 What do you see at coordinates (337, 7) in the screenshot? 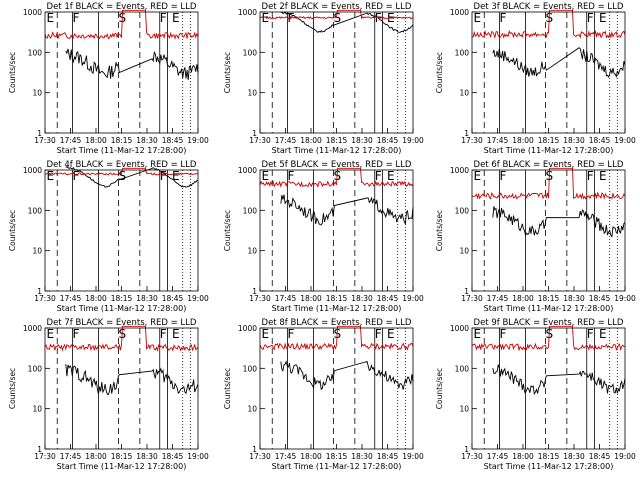
I see `panel-title: Det 2f BLACK = Events, RED = LLD` at bounding box center [337, 7].